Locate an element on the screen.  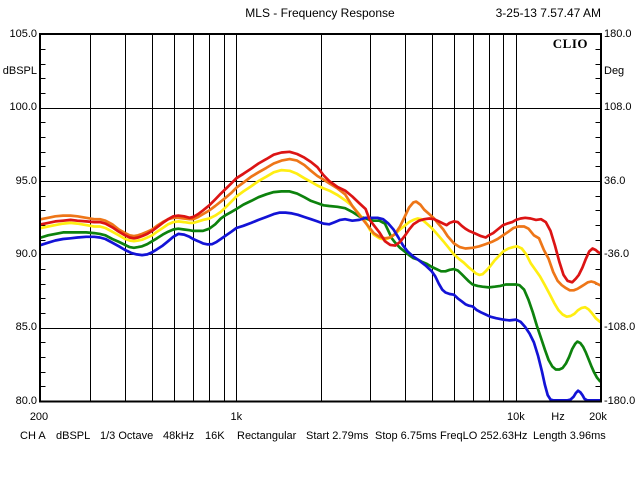
status-item: CH A is located at coordinates (33, 436).